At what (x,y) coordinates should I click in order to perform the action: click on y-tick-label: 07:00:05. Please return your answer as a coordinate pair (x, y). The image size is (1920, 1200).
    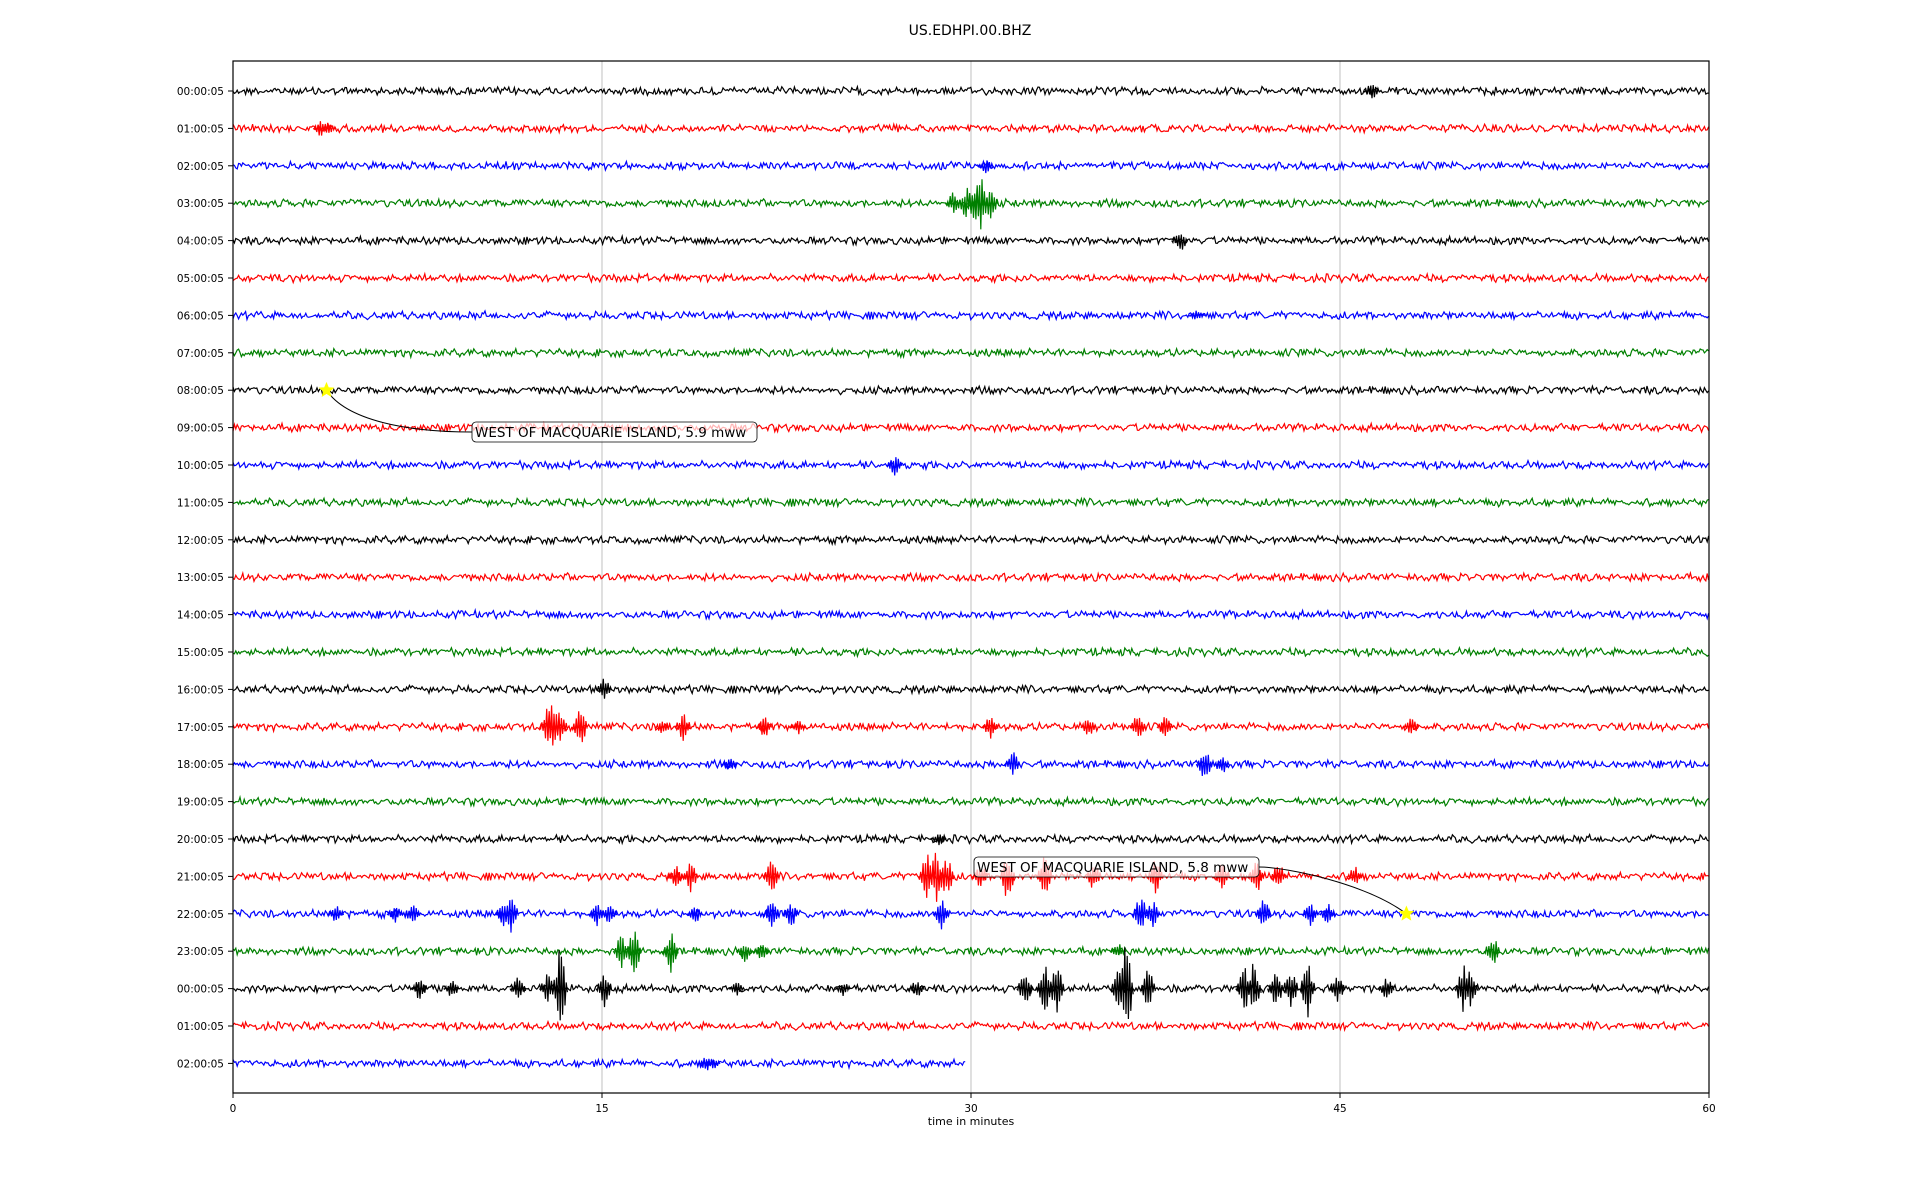
    Looking at the image, I should click on (200, 354).